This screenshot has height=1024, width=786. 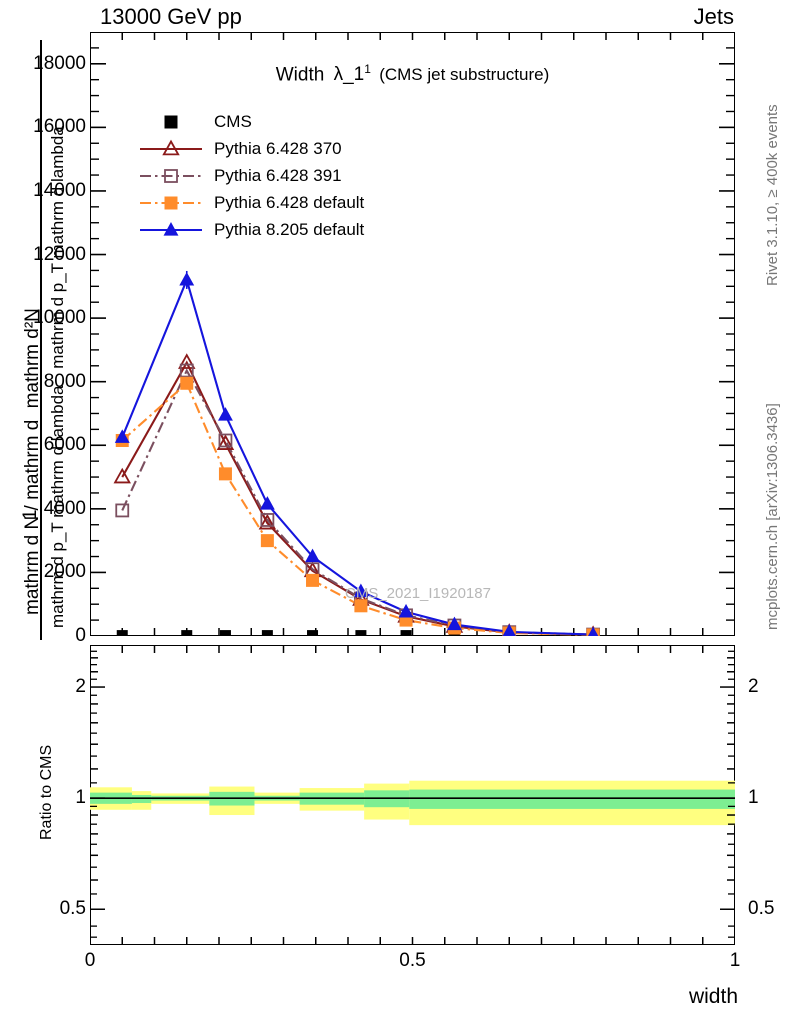 I want to click on main-y-tick-label: 12000, so click(x=59, y=254).